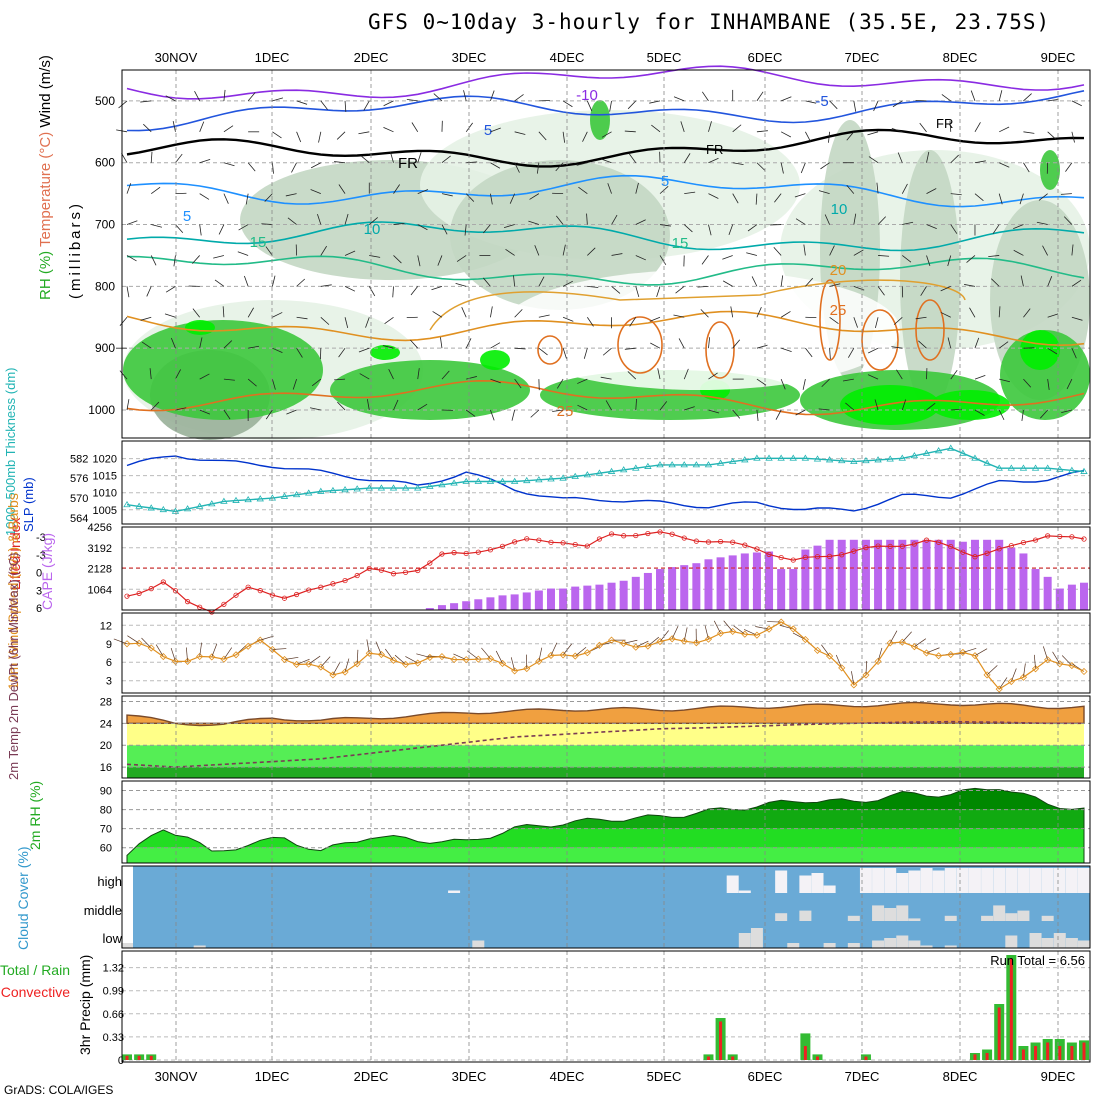  What do you see at coordinates (839, 209) in the screenshot?
I see `contour-label-8: 10` at bounding box center [839, 209].